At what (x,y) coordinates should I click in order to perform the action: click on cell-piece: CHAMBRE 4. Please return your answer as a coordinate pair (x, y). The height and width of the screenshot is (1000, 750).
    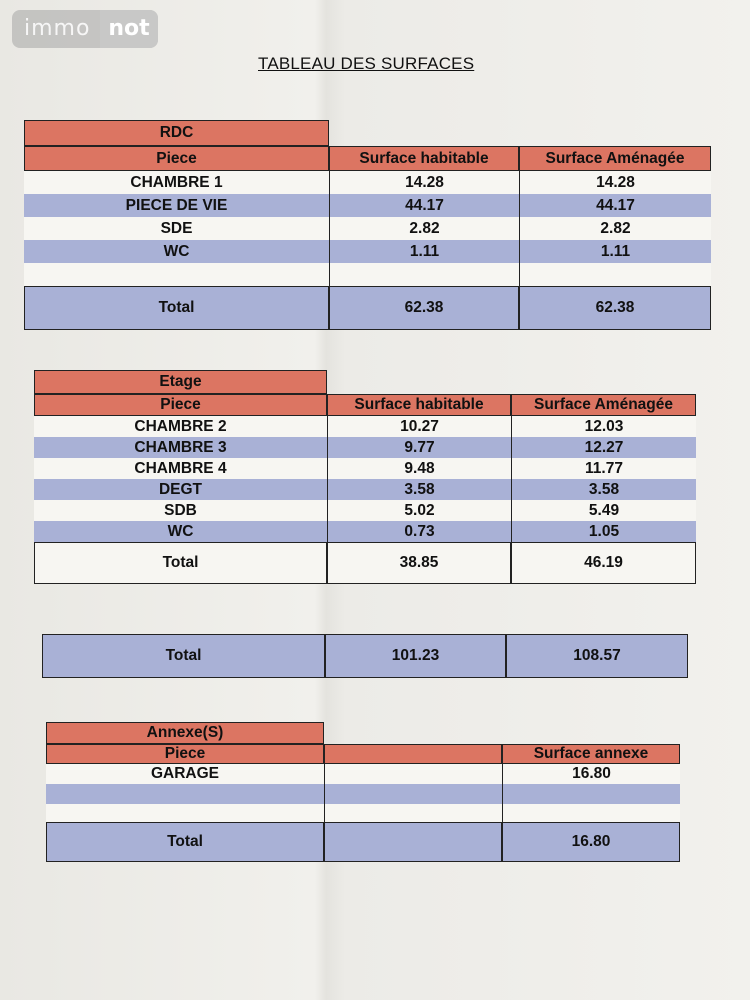
    Looking at the image, I should click on (180, 468).